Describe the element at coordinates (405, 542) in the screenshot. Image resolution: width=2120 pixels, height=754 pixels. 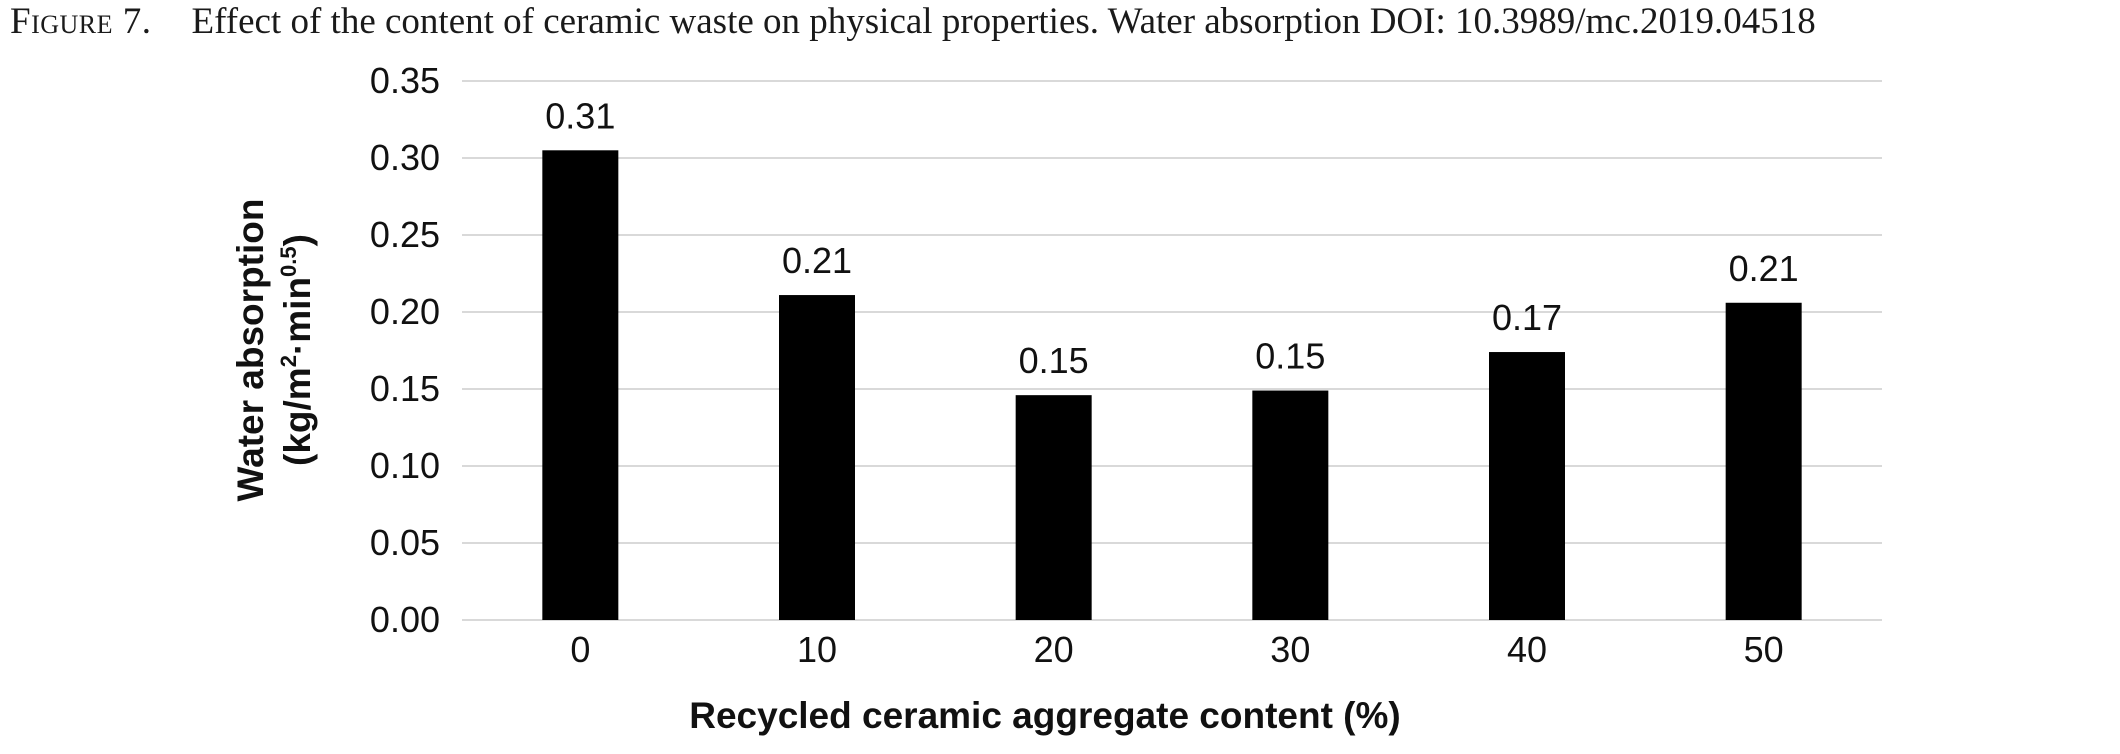
I see `y-tick-label: 0.05` at that location.